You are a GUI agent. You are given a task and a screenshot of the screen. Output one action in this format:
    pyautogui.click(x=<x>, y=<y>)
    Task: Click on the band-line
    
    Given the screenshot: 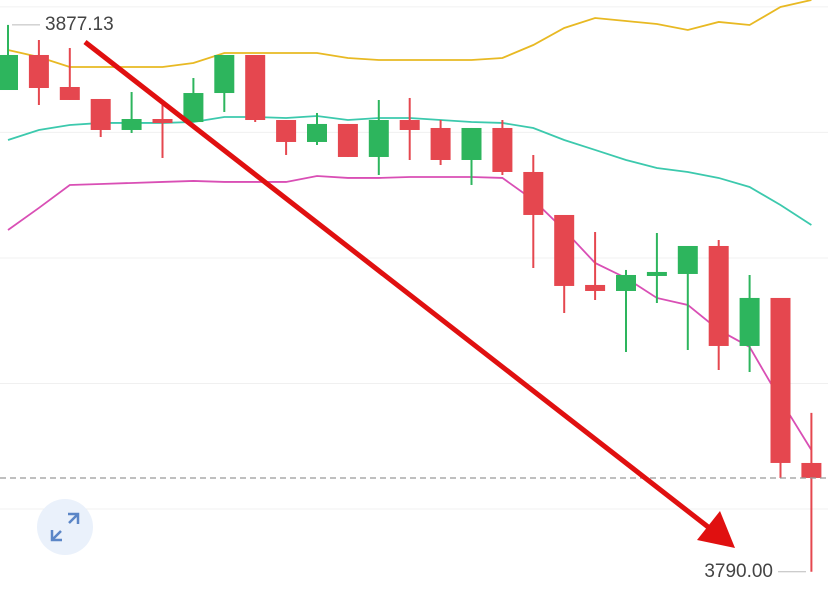 What is the action you would take?
    pyautogui.click(x=409, y=34)
    